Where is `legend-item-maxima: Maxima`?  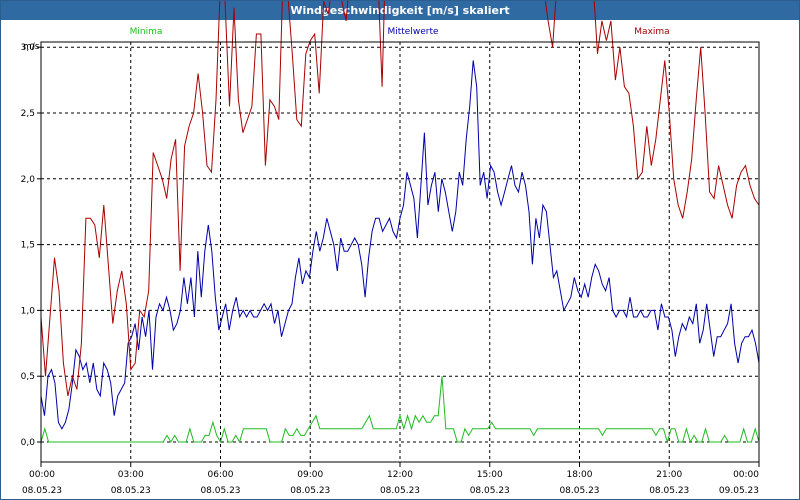 legend-item-maxima: Maxima is located at coordinates (651, 32).